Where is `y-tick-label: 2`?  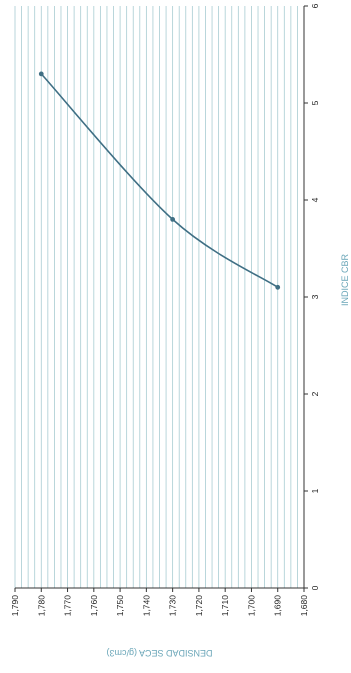 y-tick-label: 2 is located at coordinates (315, 393).